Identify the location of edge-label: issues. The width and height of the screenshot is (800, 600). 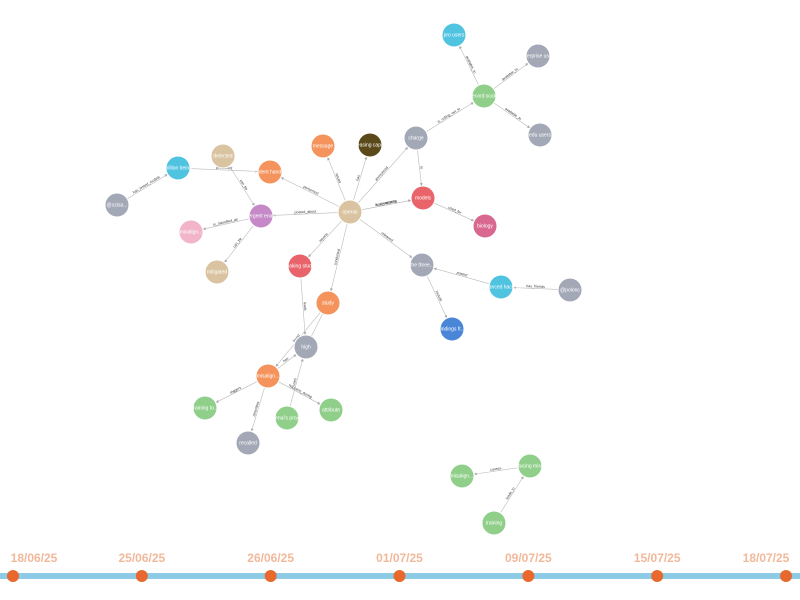
(339, 178).